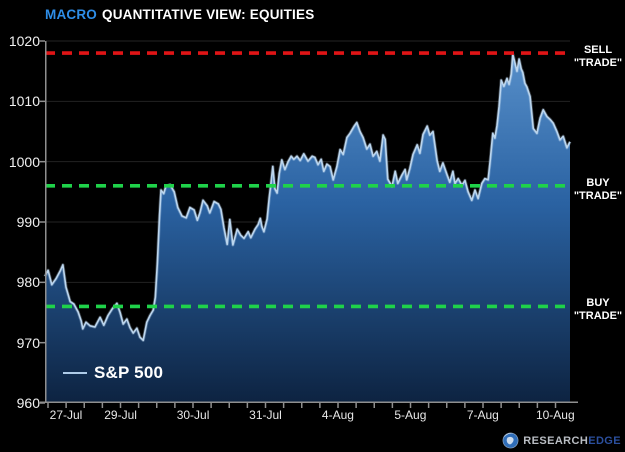  What do you see at coordinates (555, 415) in the screenshot?
I see `x-tick-label: 10-Aug` at bounding box center [555, 415].